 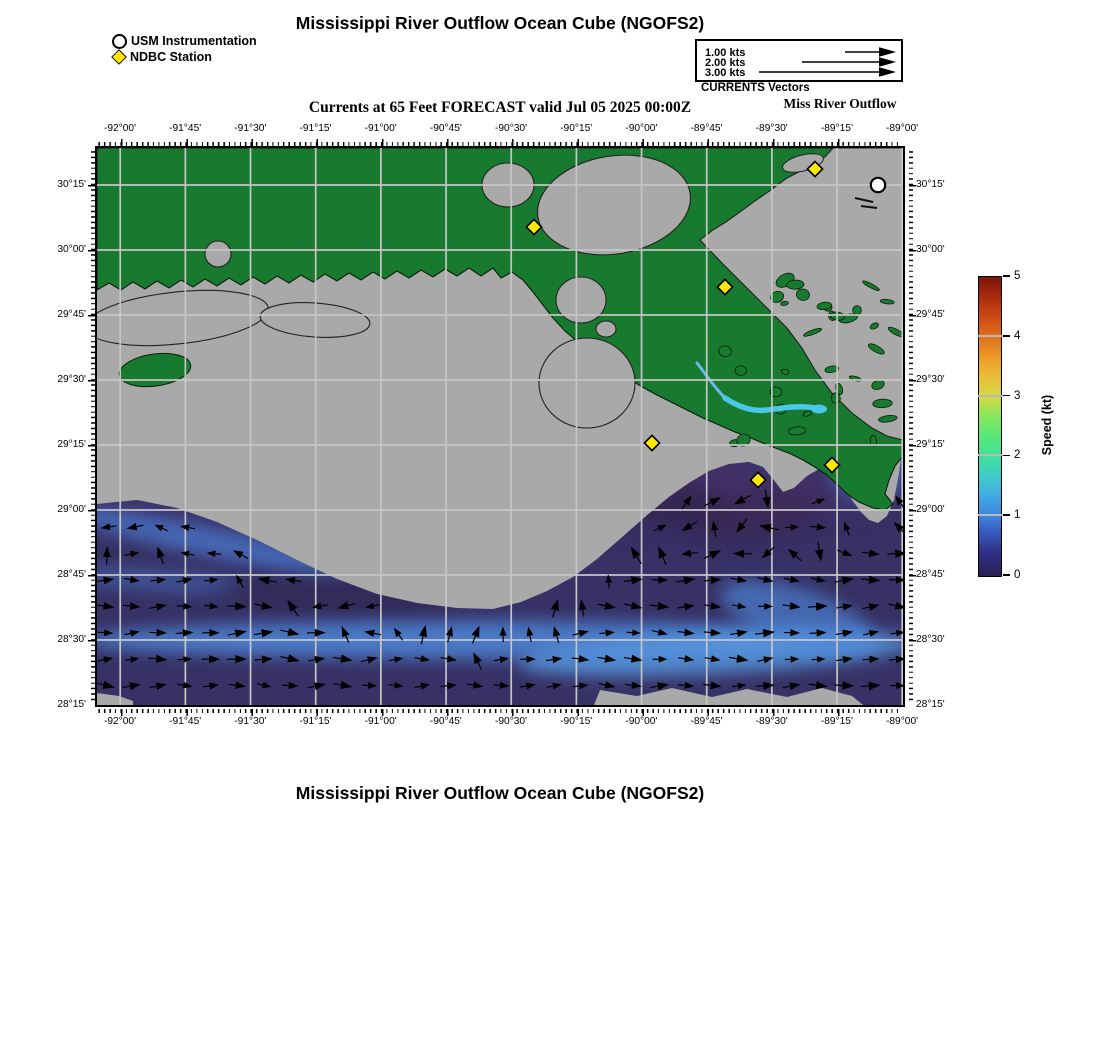 What do you see at coordinates (71, 574) in the screenshot?
I see `lat-tick-label-left: 28°45'` at bounding box center [71, 574].